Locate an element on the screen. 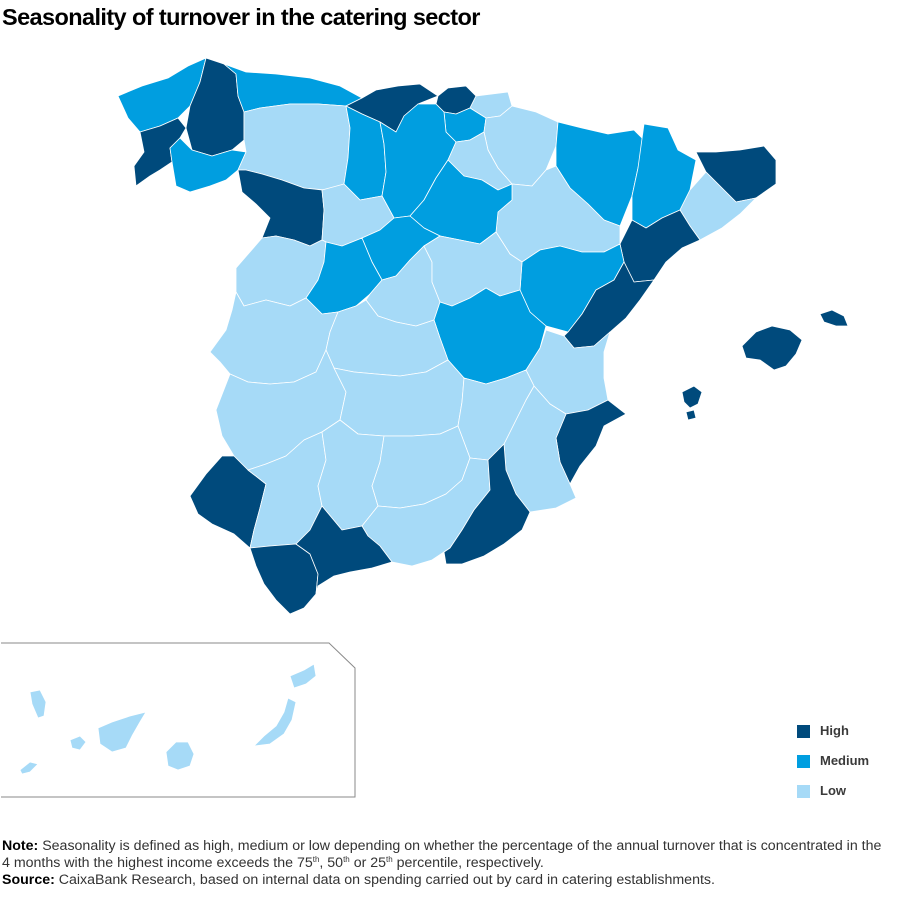 The width and height of the screenshot is (900, 897). canary-la-gomera is located at coordinates (78, 743).